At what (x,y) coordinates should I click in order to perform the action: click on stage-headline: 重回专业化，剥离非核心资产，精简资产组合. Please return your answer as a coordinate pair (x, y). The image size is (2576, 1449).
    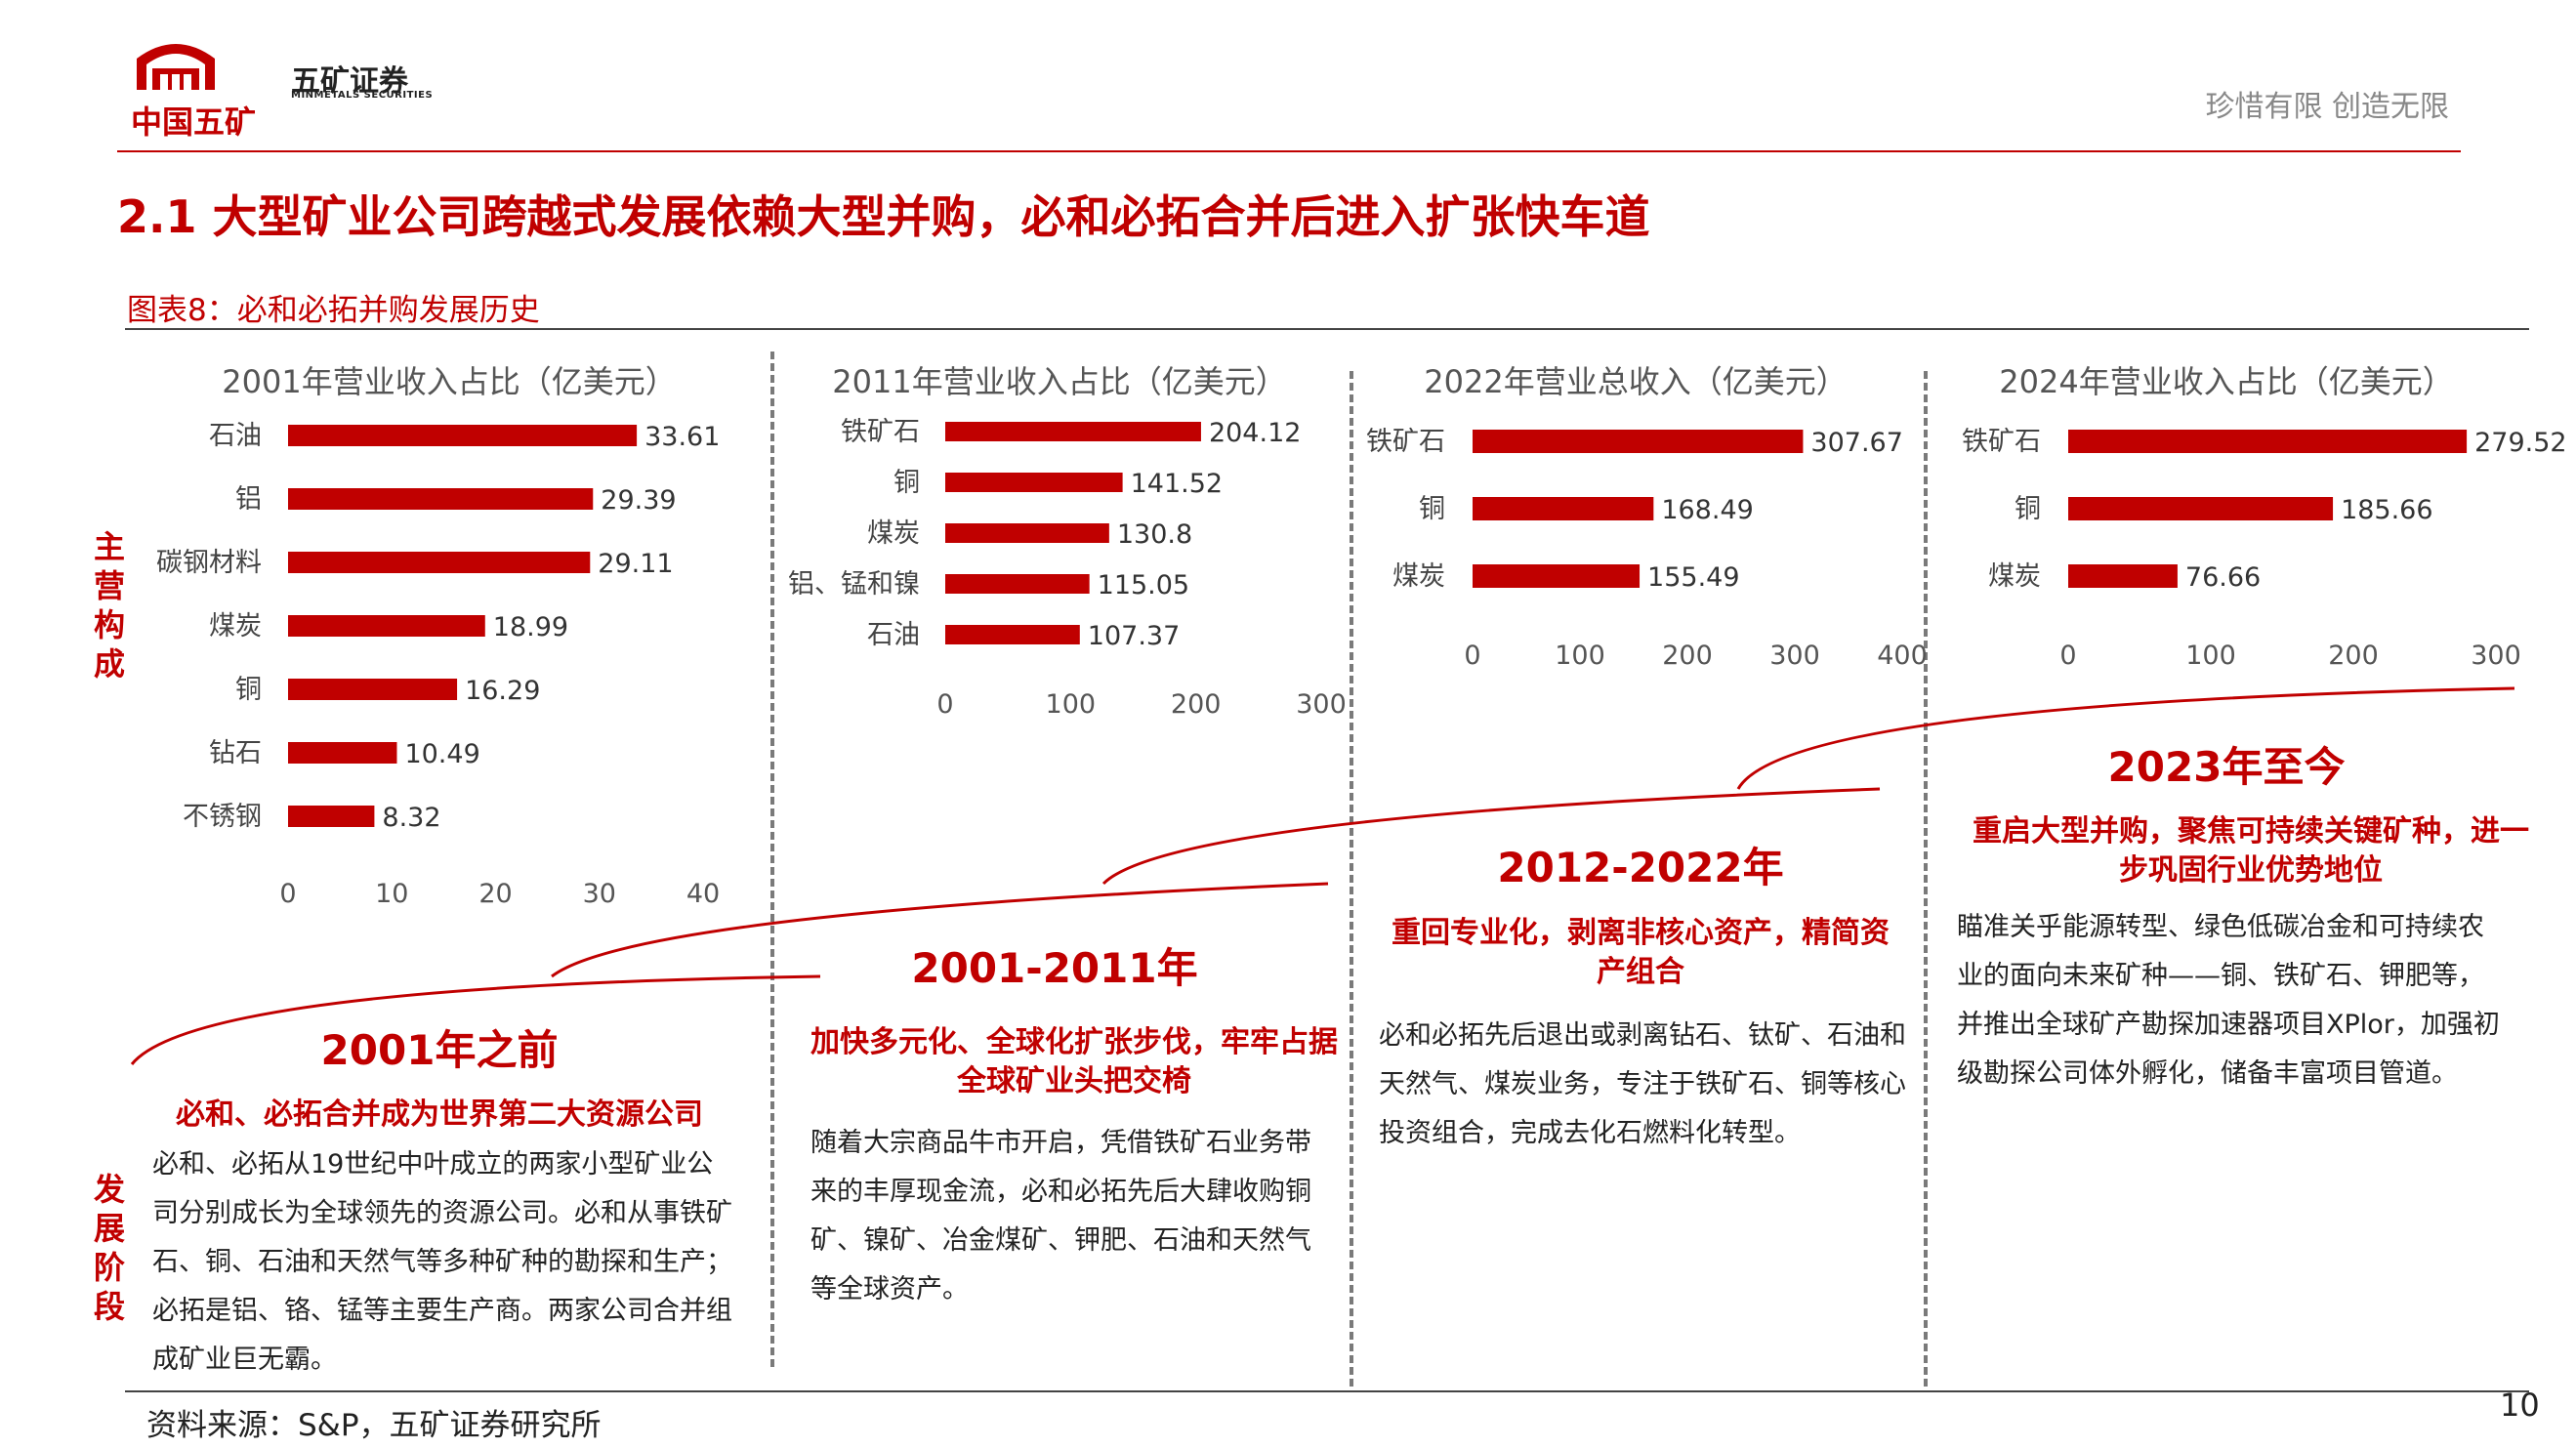
    Looking at the image, I should click on (1641, 953).